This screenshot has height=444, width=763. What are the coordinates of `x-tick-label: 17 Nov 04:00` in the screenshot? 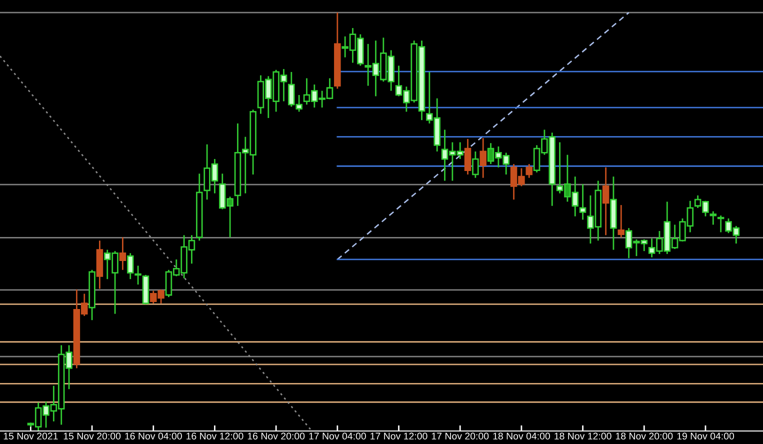 It's located at (337, 436).